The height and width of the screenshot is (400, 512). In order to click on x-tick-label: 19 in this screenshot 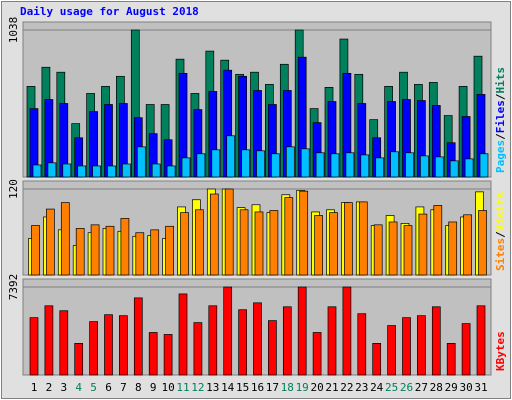, I will do `click(302, 387)`.